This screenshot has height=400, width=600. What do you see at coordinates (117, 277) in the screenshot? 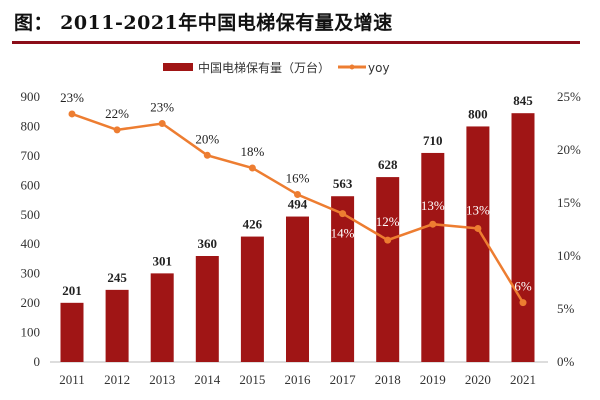
I see `bar-data-label: 245` at bounding box center [117, 277].